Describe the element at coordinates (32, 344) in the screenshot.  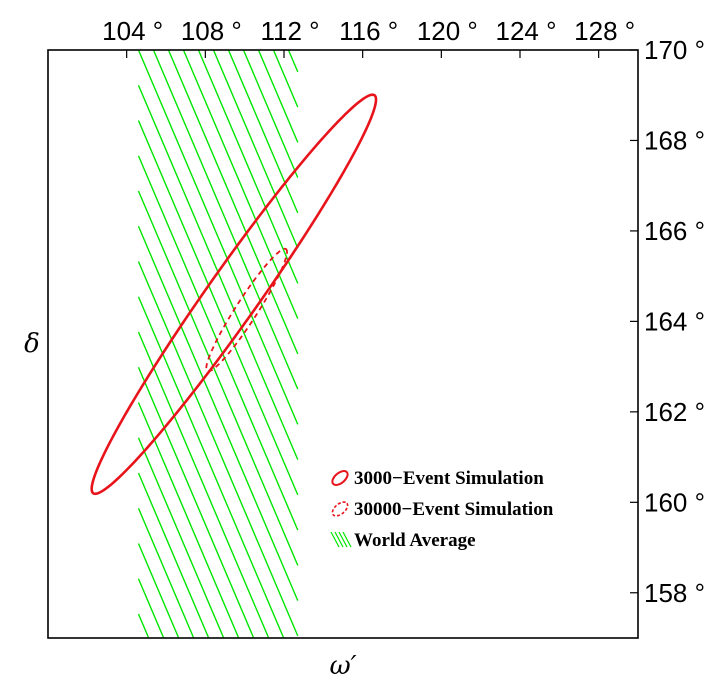
I see `y-axis-label: δ` at that location.